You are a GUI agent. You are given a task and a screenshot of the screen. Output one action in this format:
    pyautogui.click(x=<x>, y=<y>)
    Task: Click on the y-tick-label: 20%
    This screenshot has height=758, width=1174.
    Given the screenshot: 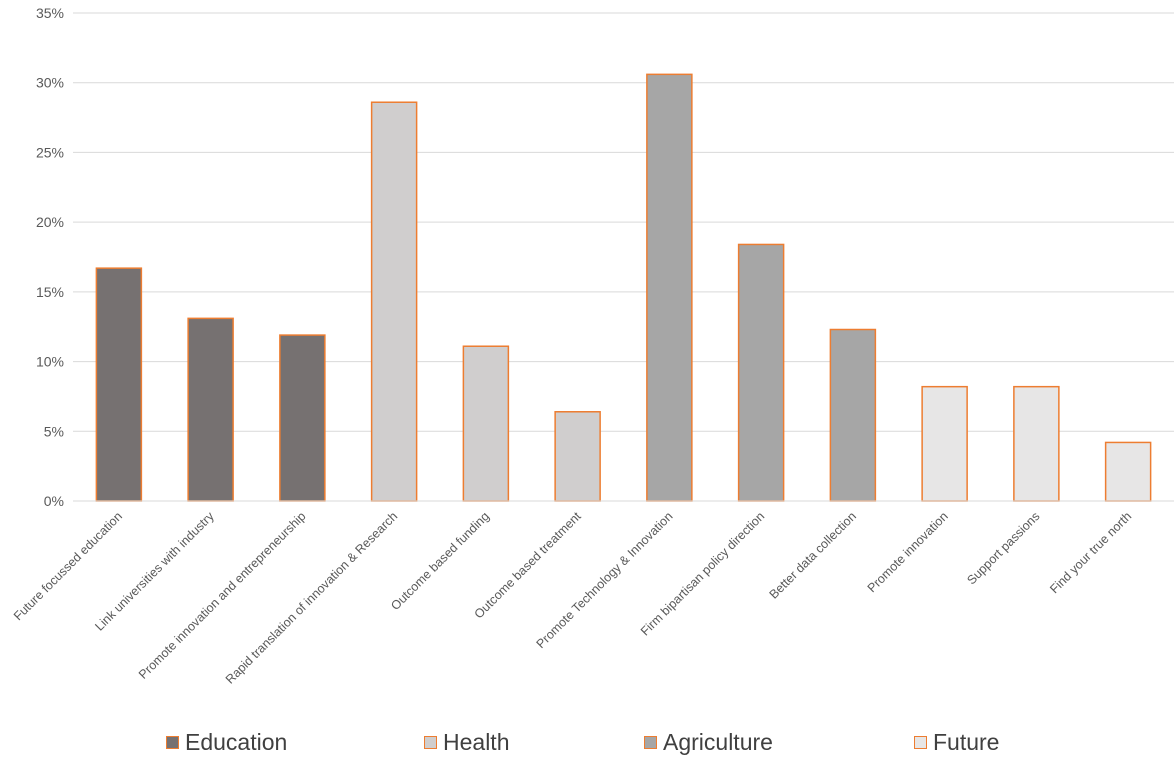 What is the action you would take?
    pyautogui.click(x=50, y=222)
    